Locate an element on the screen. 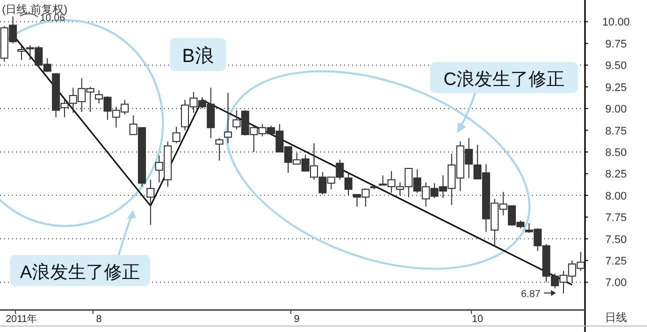 The image size is (647, 332). annotation: 10.06 is located at coordinates (53, 18).